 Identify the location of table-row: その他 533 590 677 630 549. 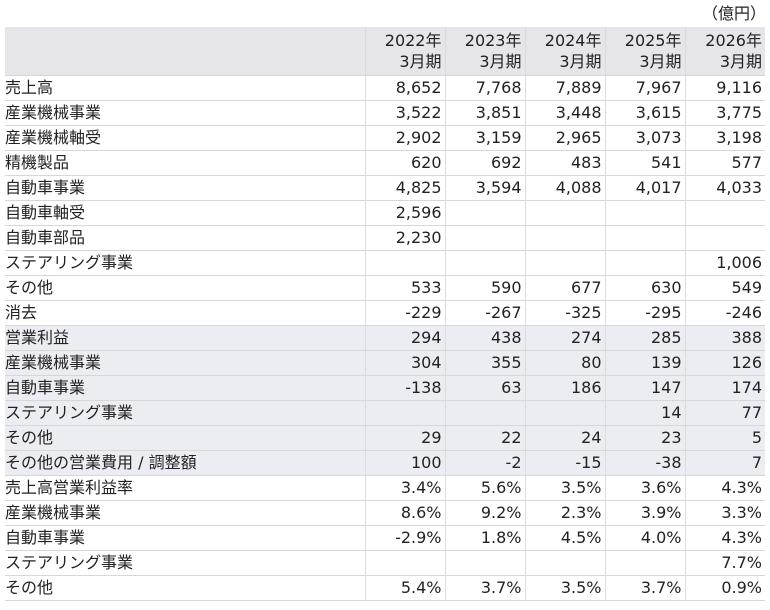
(385, 288).